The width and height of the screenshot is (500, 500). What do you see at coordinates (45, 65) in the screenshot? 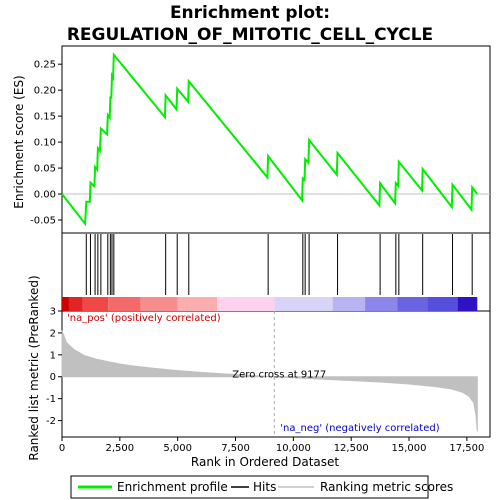
I see `es-tick-label: 0.25` at bounding box center [45, 65].